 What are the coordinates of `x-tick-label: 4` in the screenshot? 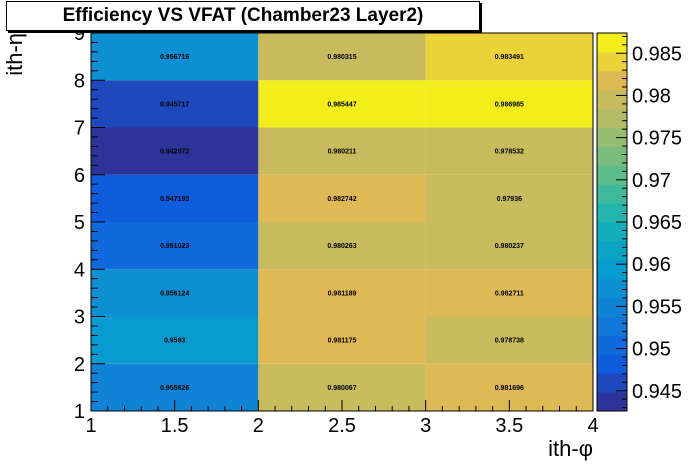 It's located at (592, 426).